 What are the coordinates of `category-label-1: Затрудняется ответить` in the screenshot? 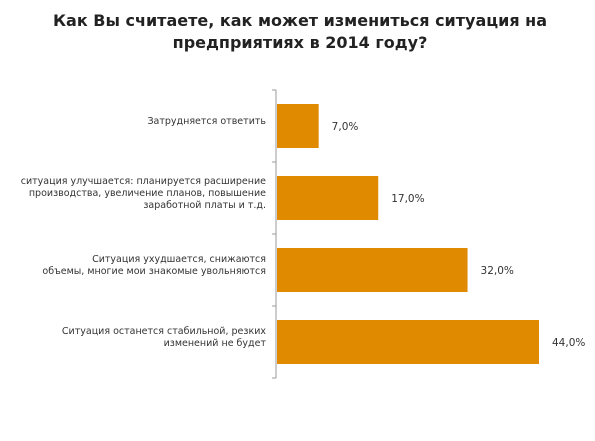 It's located at (136, 122).